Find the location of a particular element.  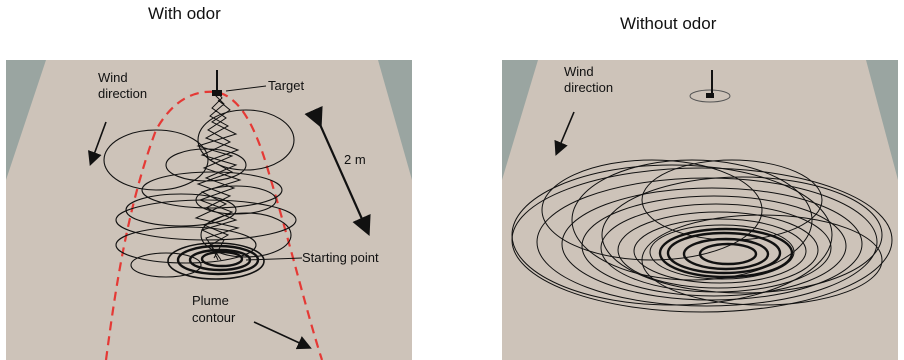

starting-point-label: Starting point is located at coordinates (340, 257).